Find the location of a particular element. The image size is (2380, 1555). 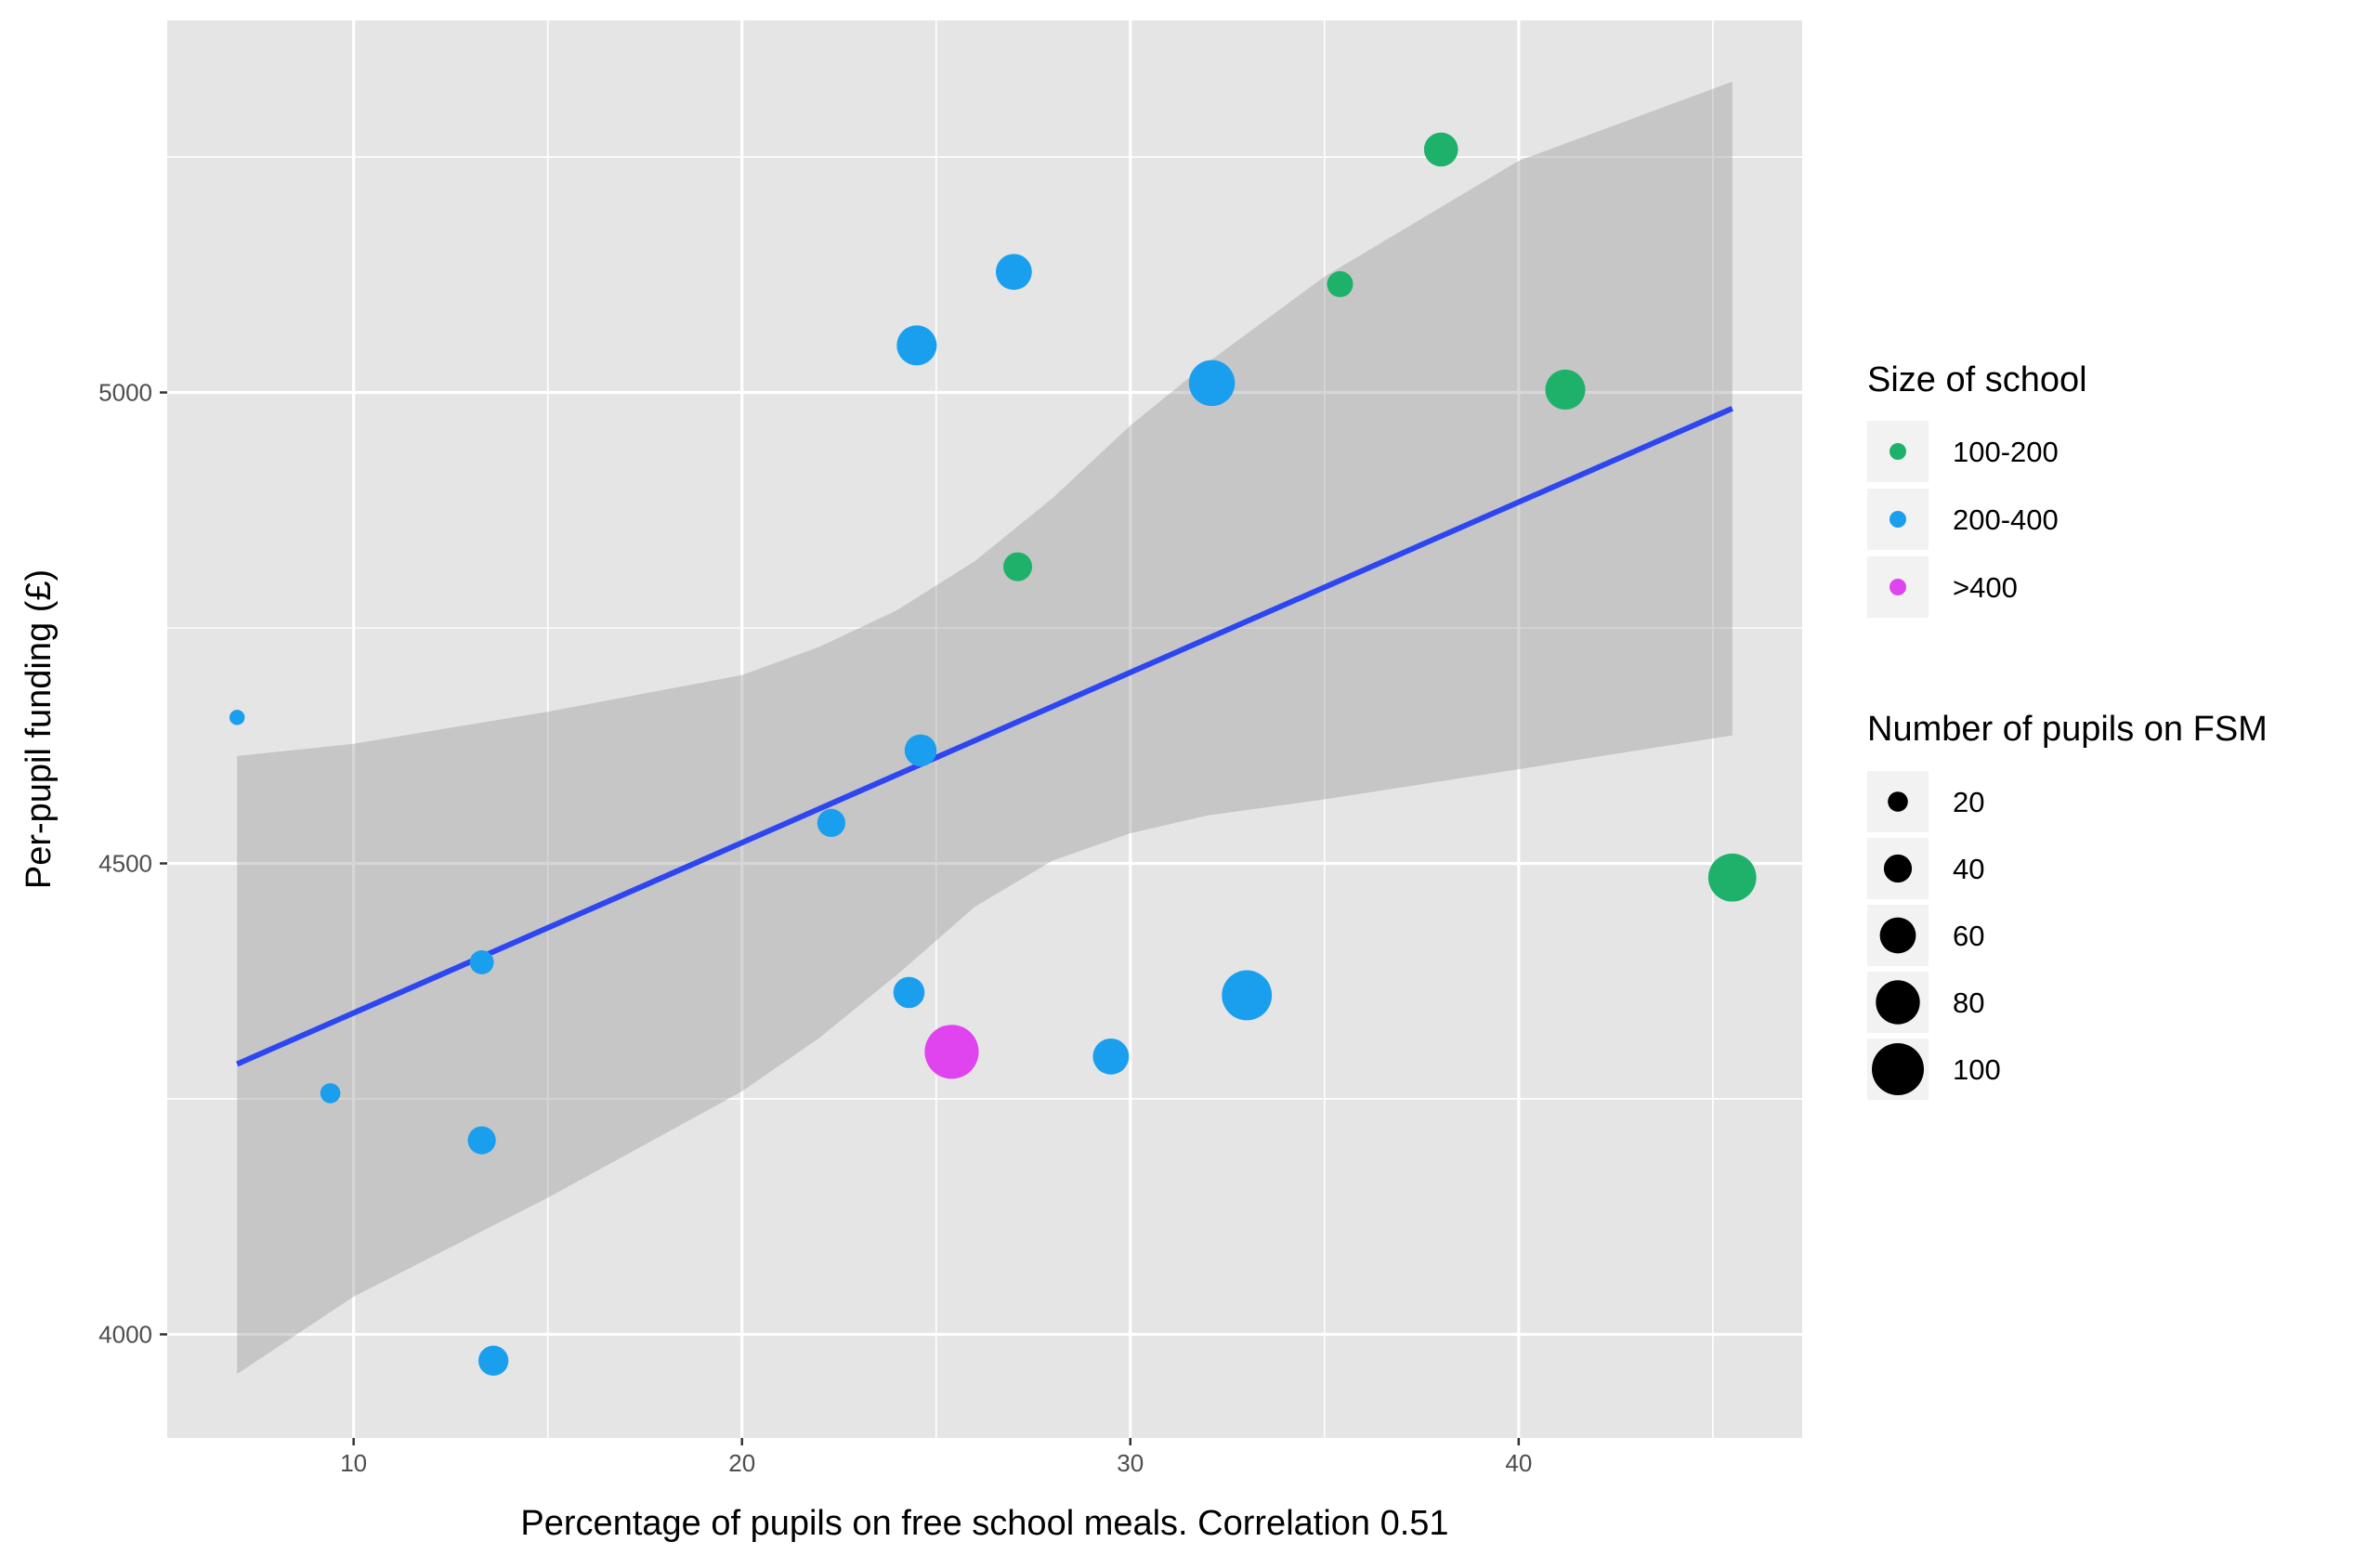

legend-size-of-school: Size of school 100-200 200-400 >400 is located at coordinates (1977, 489).